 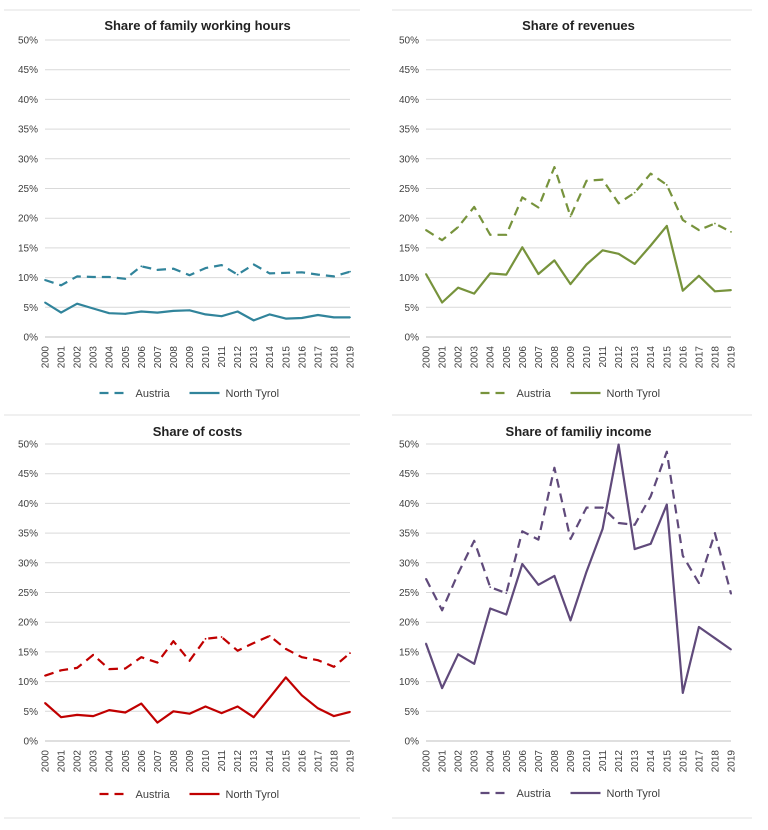 I want to click on series-line-austria, so click(x=578, y=204).